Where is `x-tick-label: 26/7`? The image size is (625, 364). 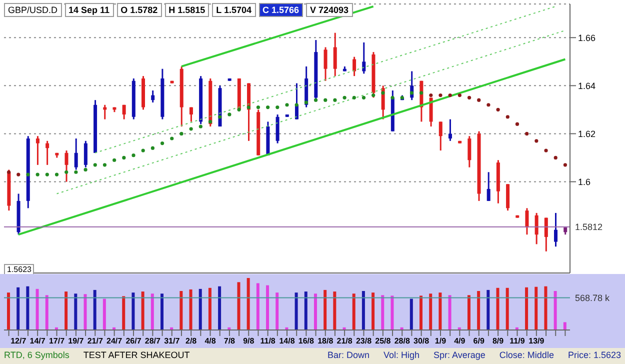 x-tick-label: 26/7 is located at coordinates (134, 341).